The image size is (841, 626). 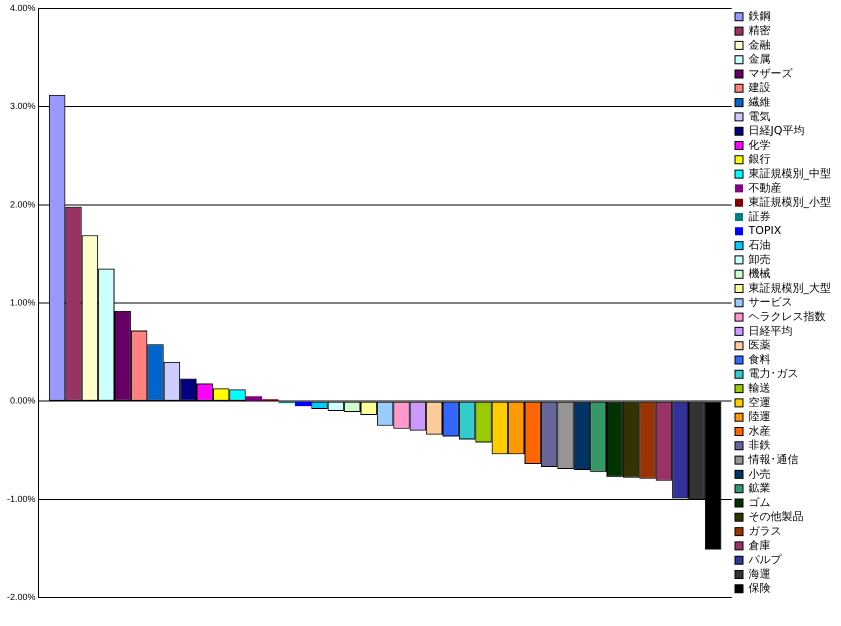 I want to click on legend-label: 輸送, so click(x=759, y=387).